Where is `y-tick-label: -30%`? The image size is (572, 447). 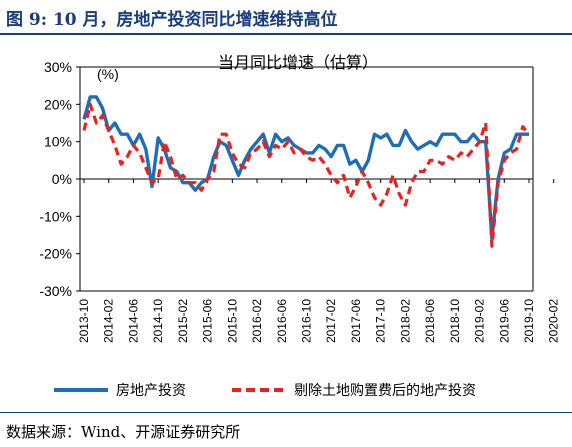 y-tick-label: -30% is located at coordinates (55, 291).